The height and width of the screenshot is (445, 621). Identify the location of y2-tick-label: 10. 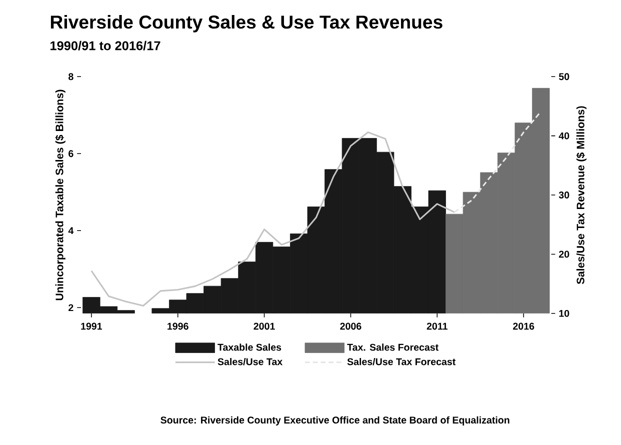
(564, 313).